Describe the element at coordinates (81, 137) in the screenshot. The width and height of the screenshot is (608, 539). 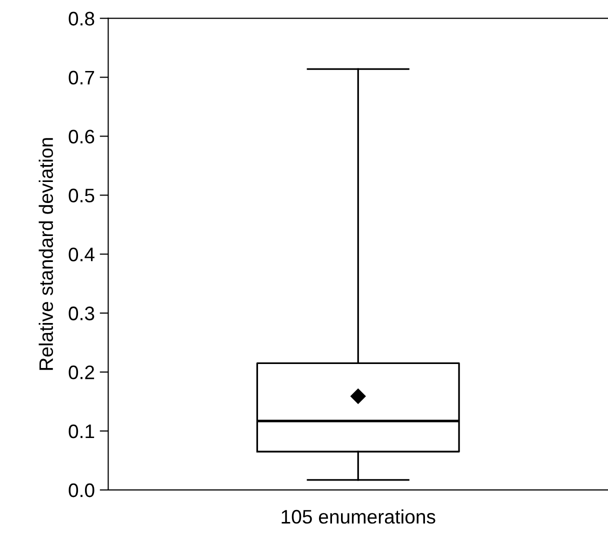
I see `y-tick-label: 0.6` at that location.